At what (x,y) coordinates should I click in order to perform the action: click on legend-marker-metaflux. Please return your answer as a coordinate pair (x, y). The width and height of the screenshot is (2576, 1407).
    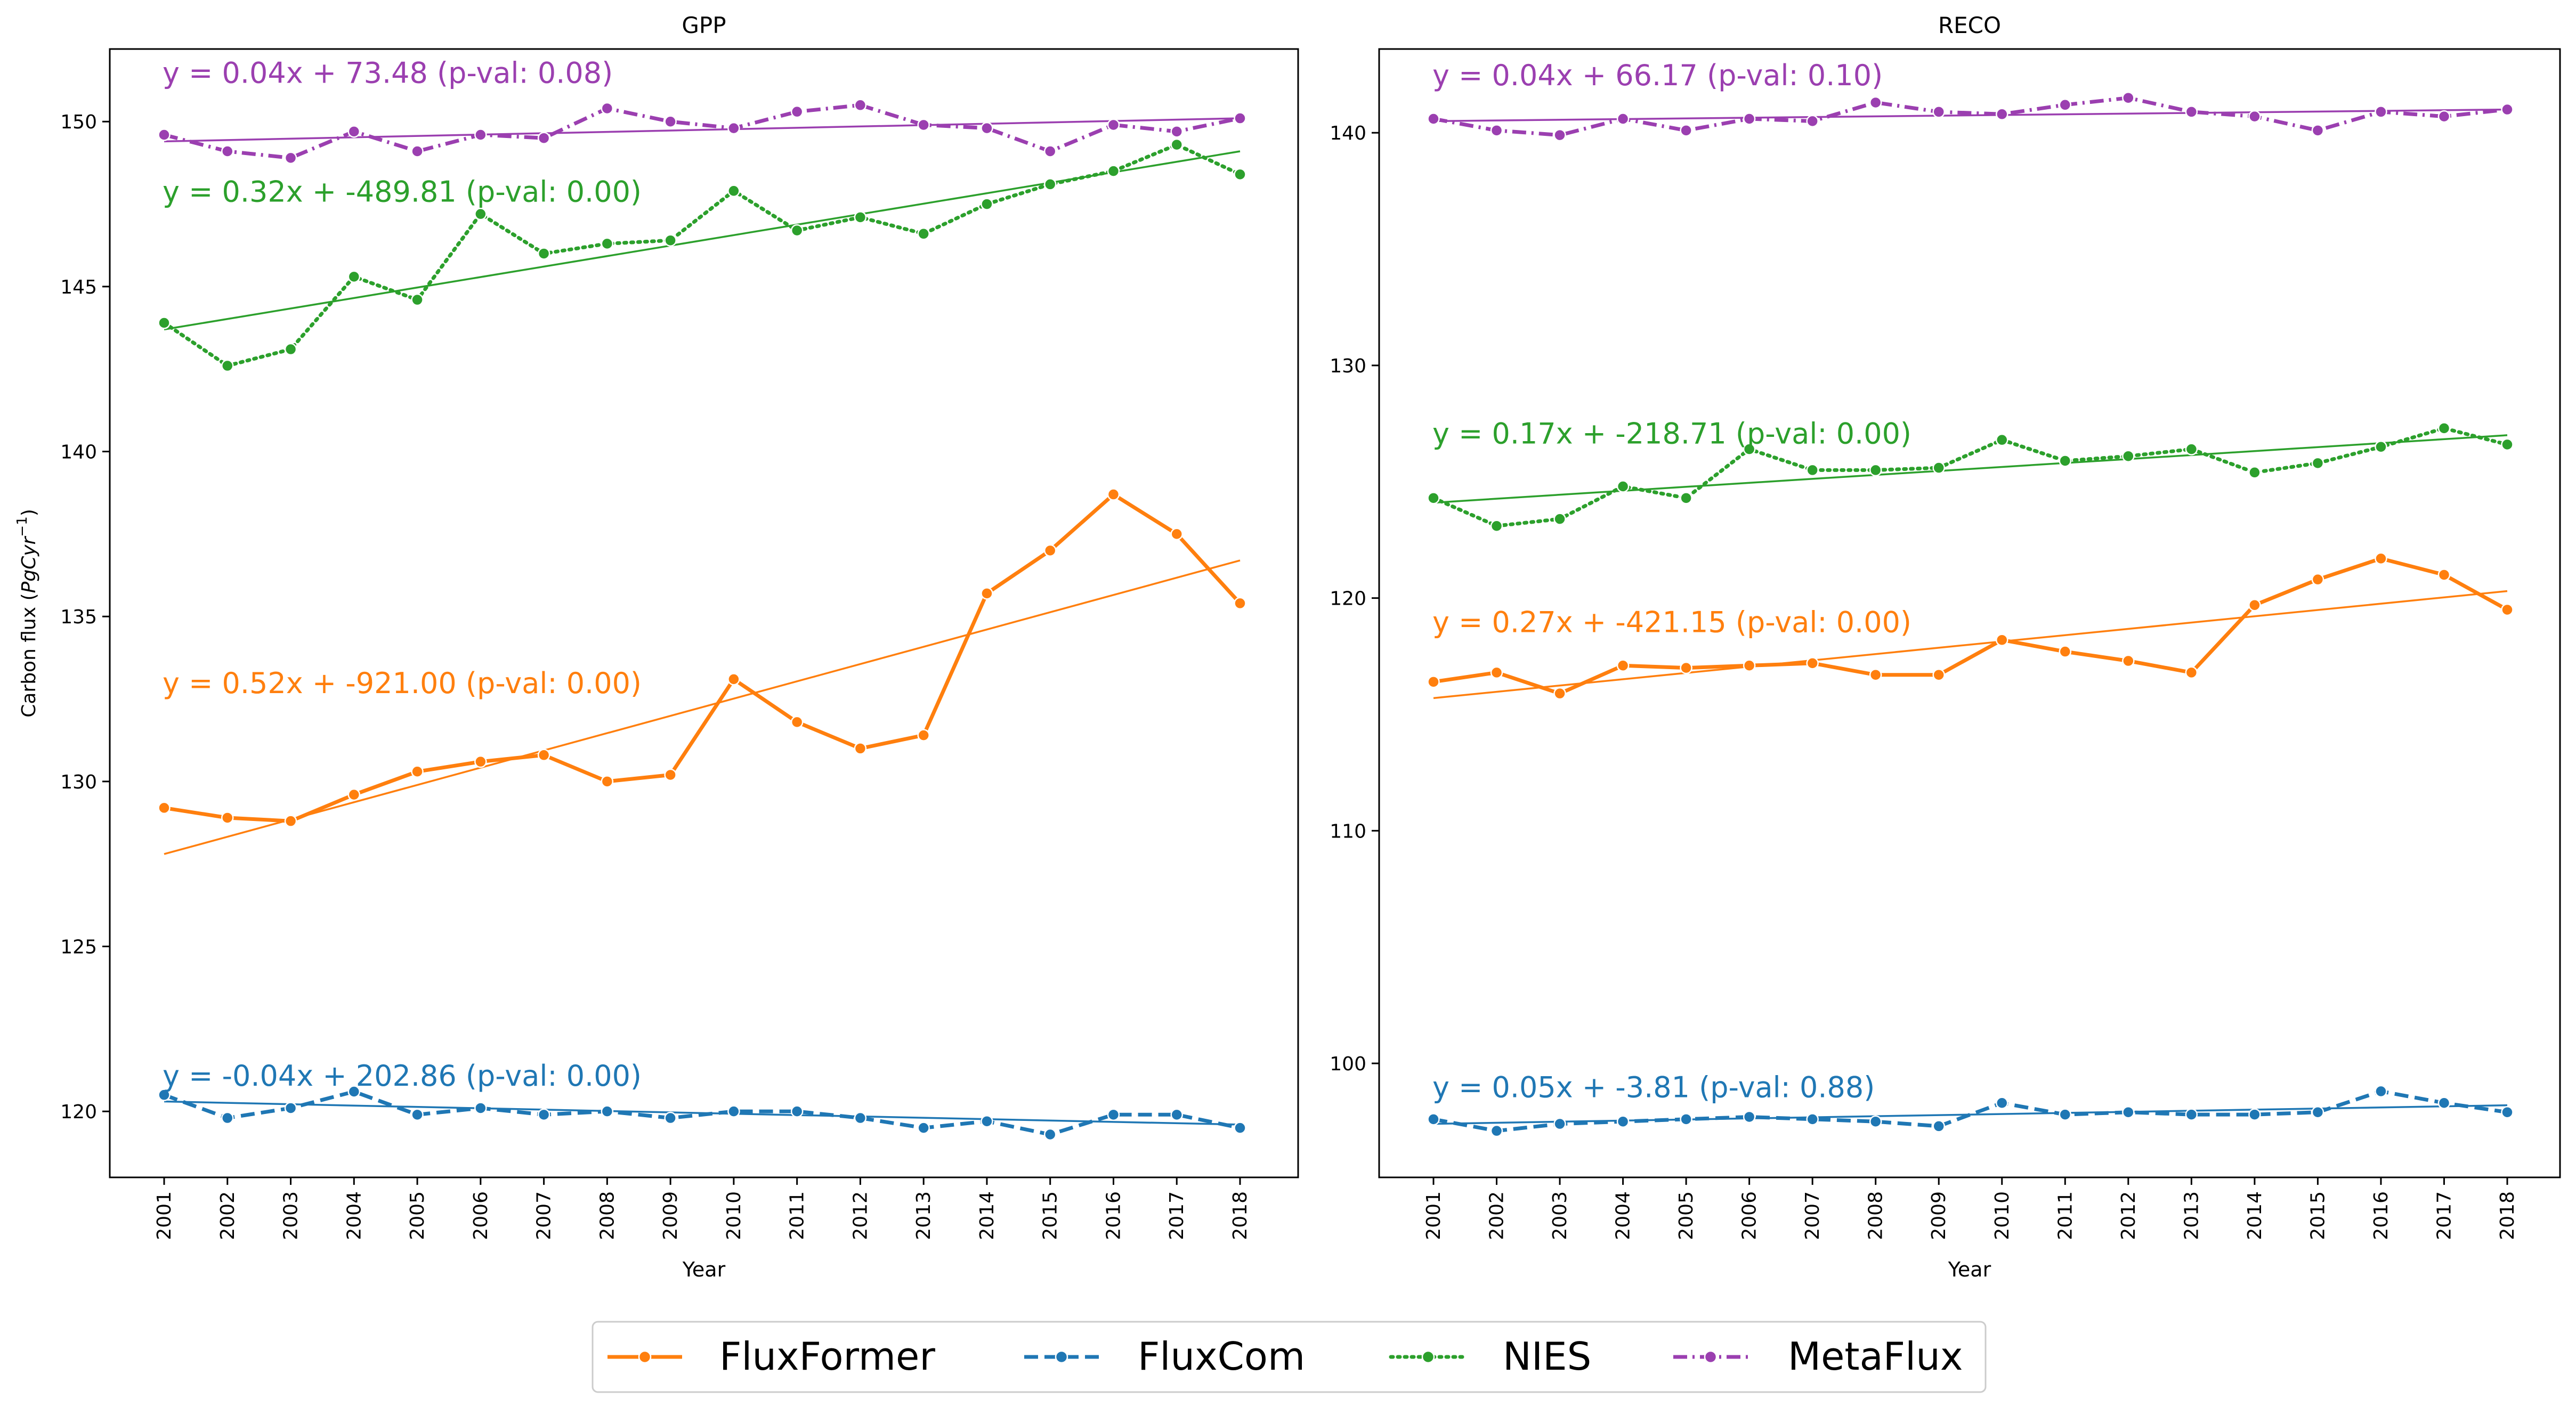
    Looking at the image, I should click on (1711, 1357).